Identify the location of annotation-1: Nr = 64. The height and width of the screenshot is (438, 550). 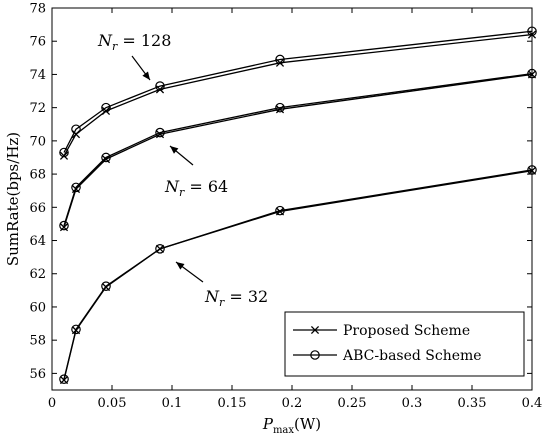
(196, 172).